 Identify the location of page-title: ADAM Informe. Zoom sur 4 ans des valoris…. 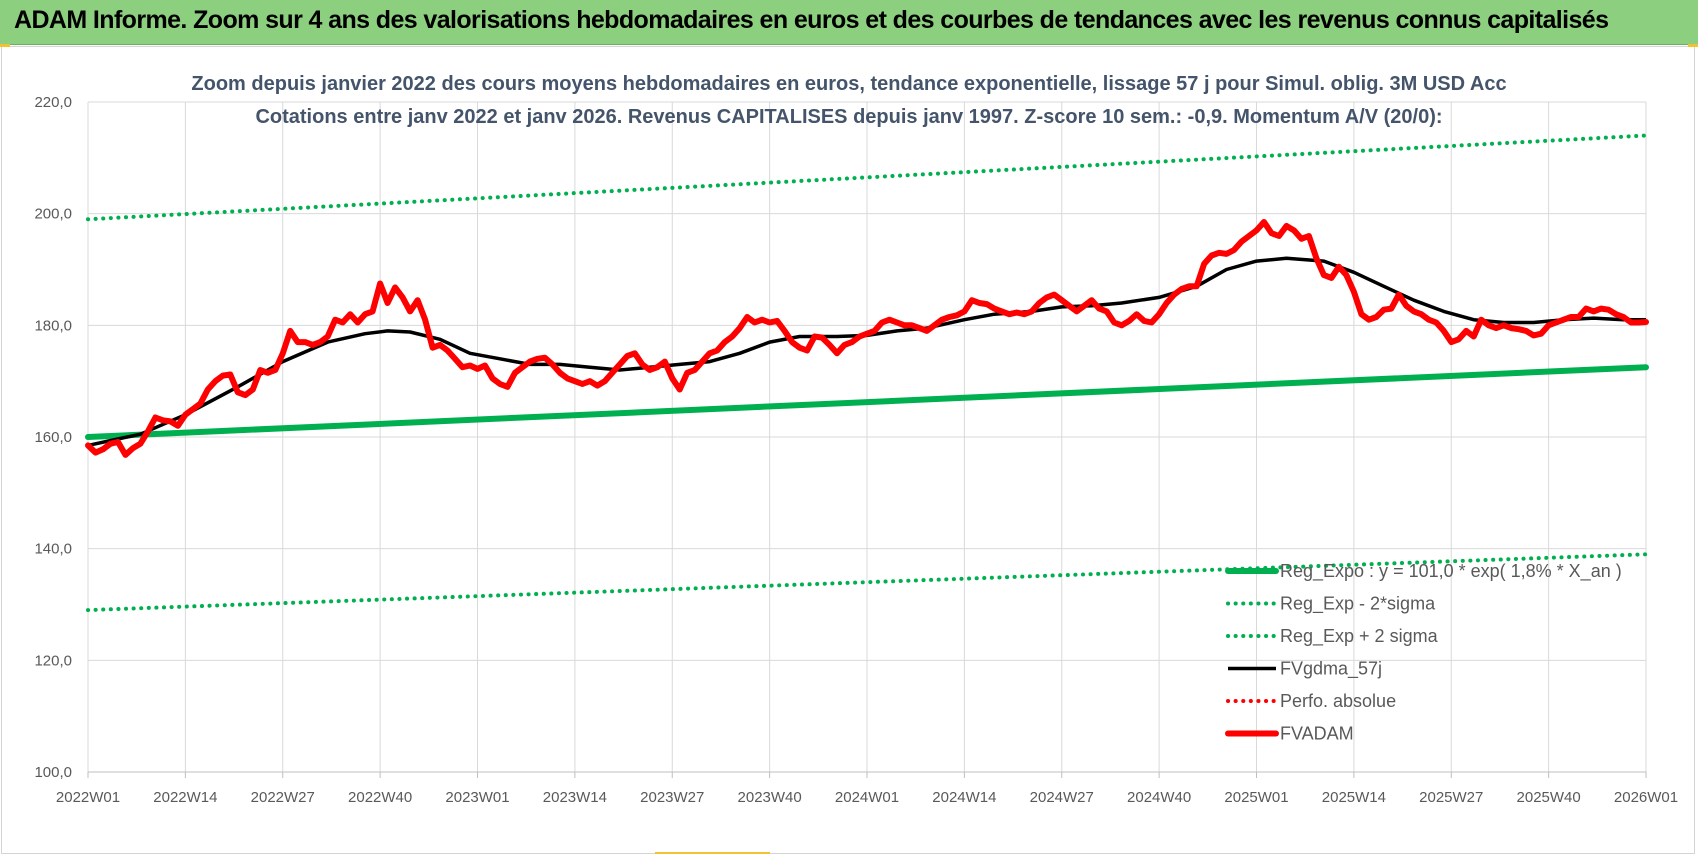
(811, 20).